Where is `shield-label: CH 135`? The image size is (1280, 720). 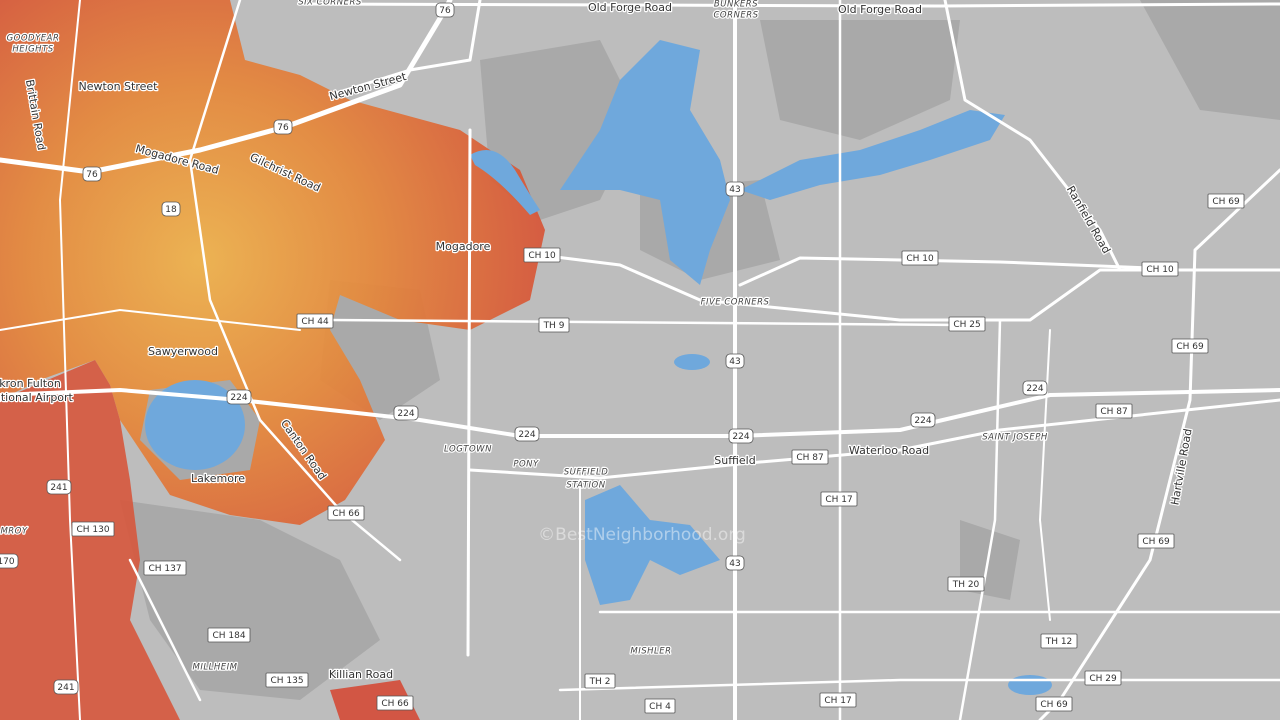
shield-label: CH 135 is located at coordinates (286, 681).